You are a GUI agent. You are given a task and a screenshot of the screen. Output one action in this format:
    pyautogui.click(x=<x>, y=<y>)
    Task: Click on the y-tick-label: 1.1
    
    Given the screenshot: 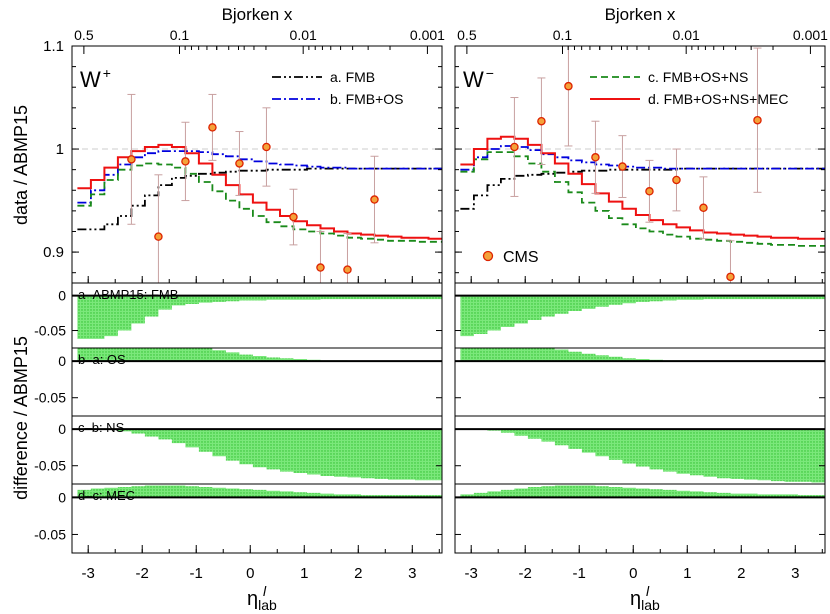 What is the action you would take?
    pyautogui.click(x=53, y=46)
    